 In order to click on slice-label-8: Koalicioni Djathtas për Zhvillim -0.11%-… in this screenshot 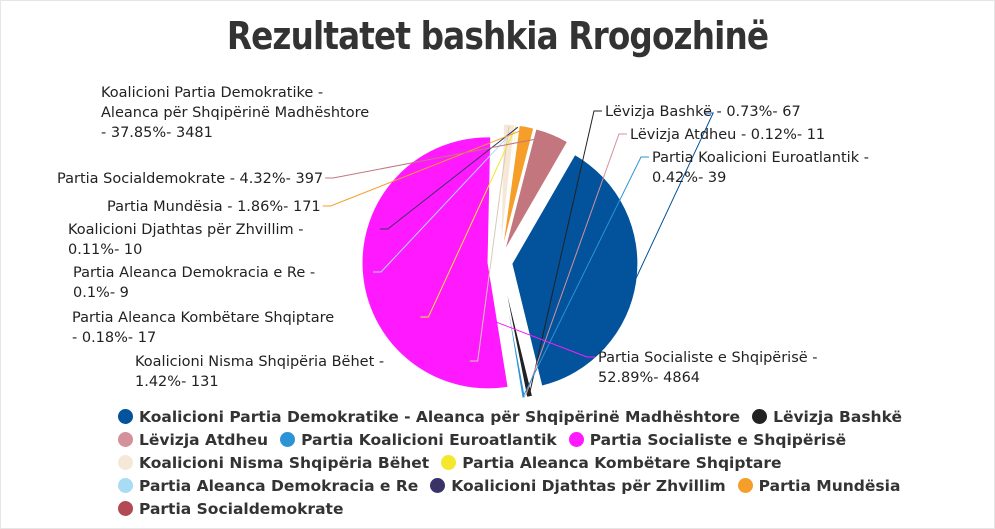, I will do `click(185, 240)`.